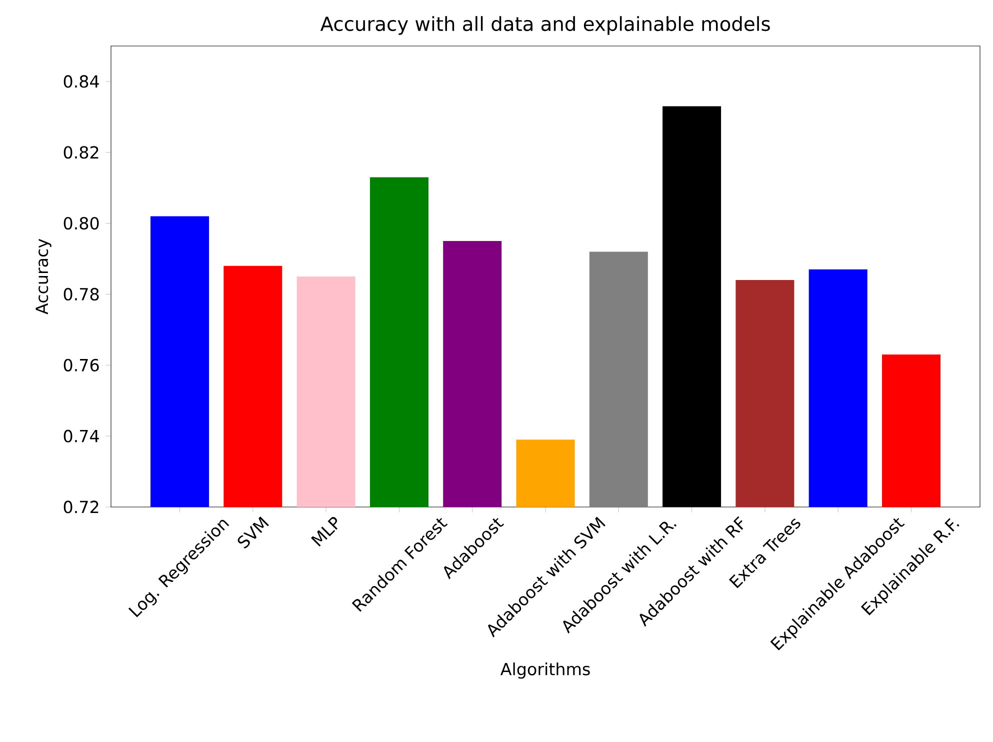  I want to click on x-axis-title: Algorithms, so click(545, 670).